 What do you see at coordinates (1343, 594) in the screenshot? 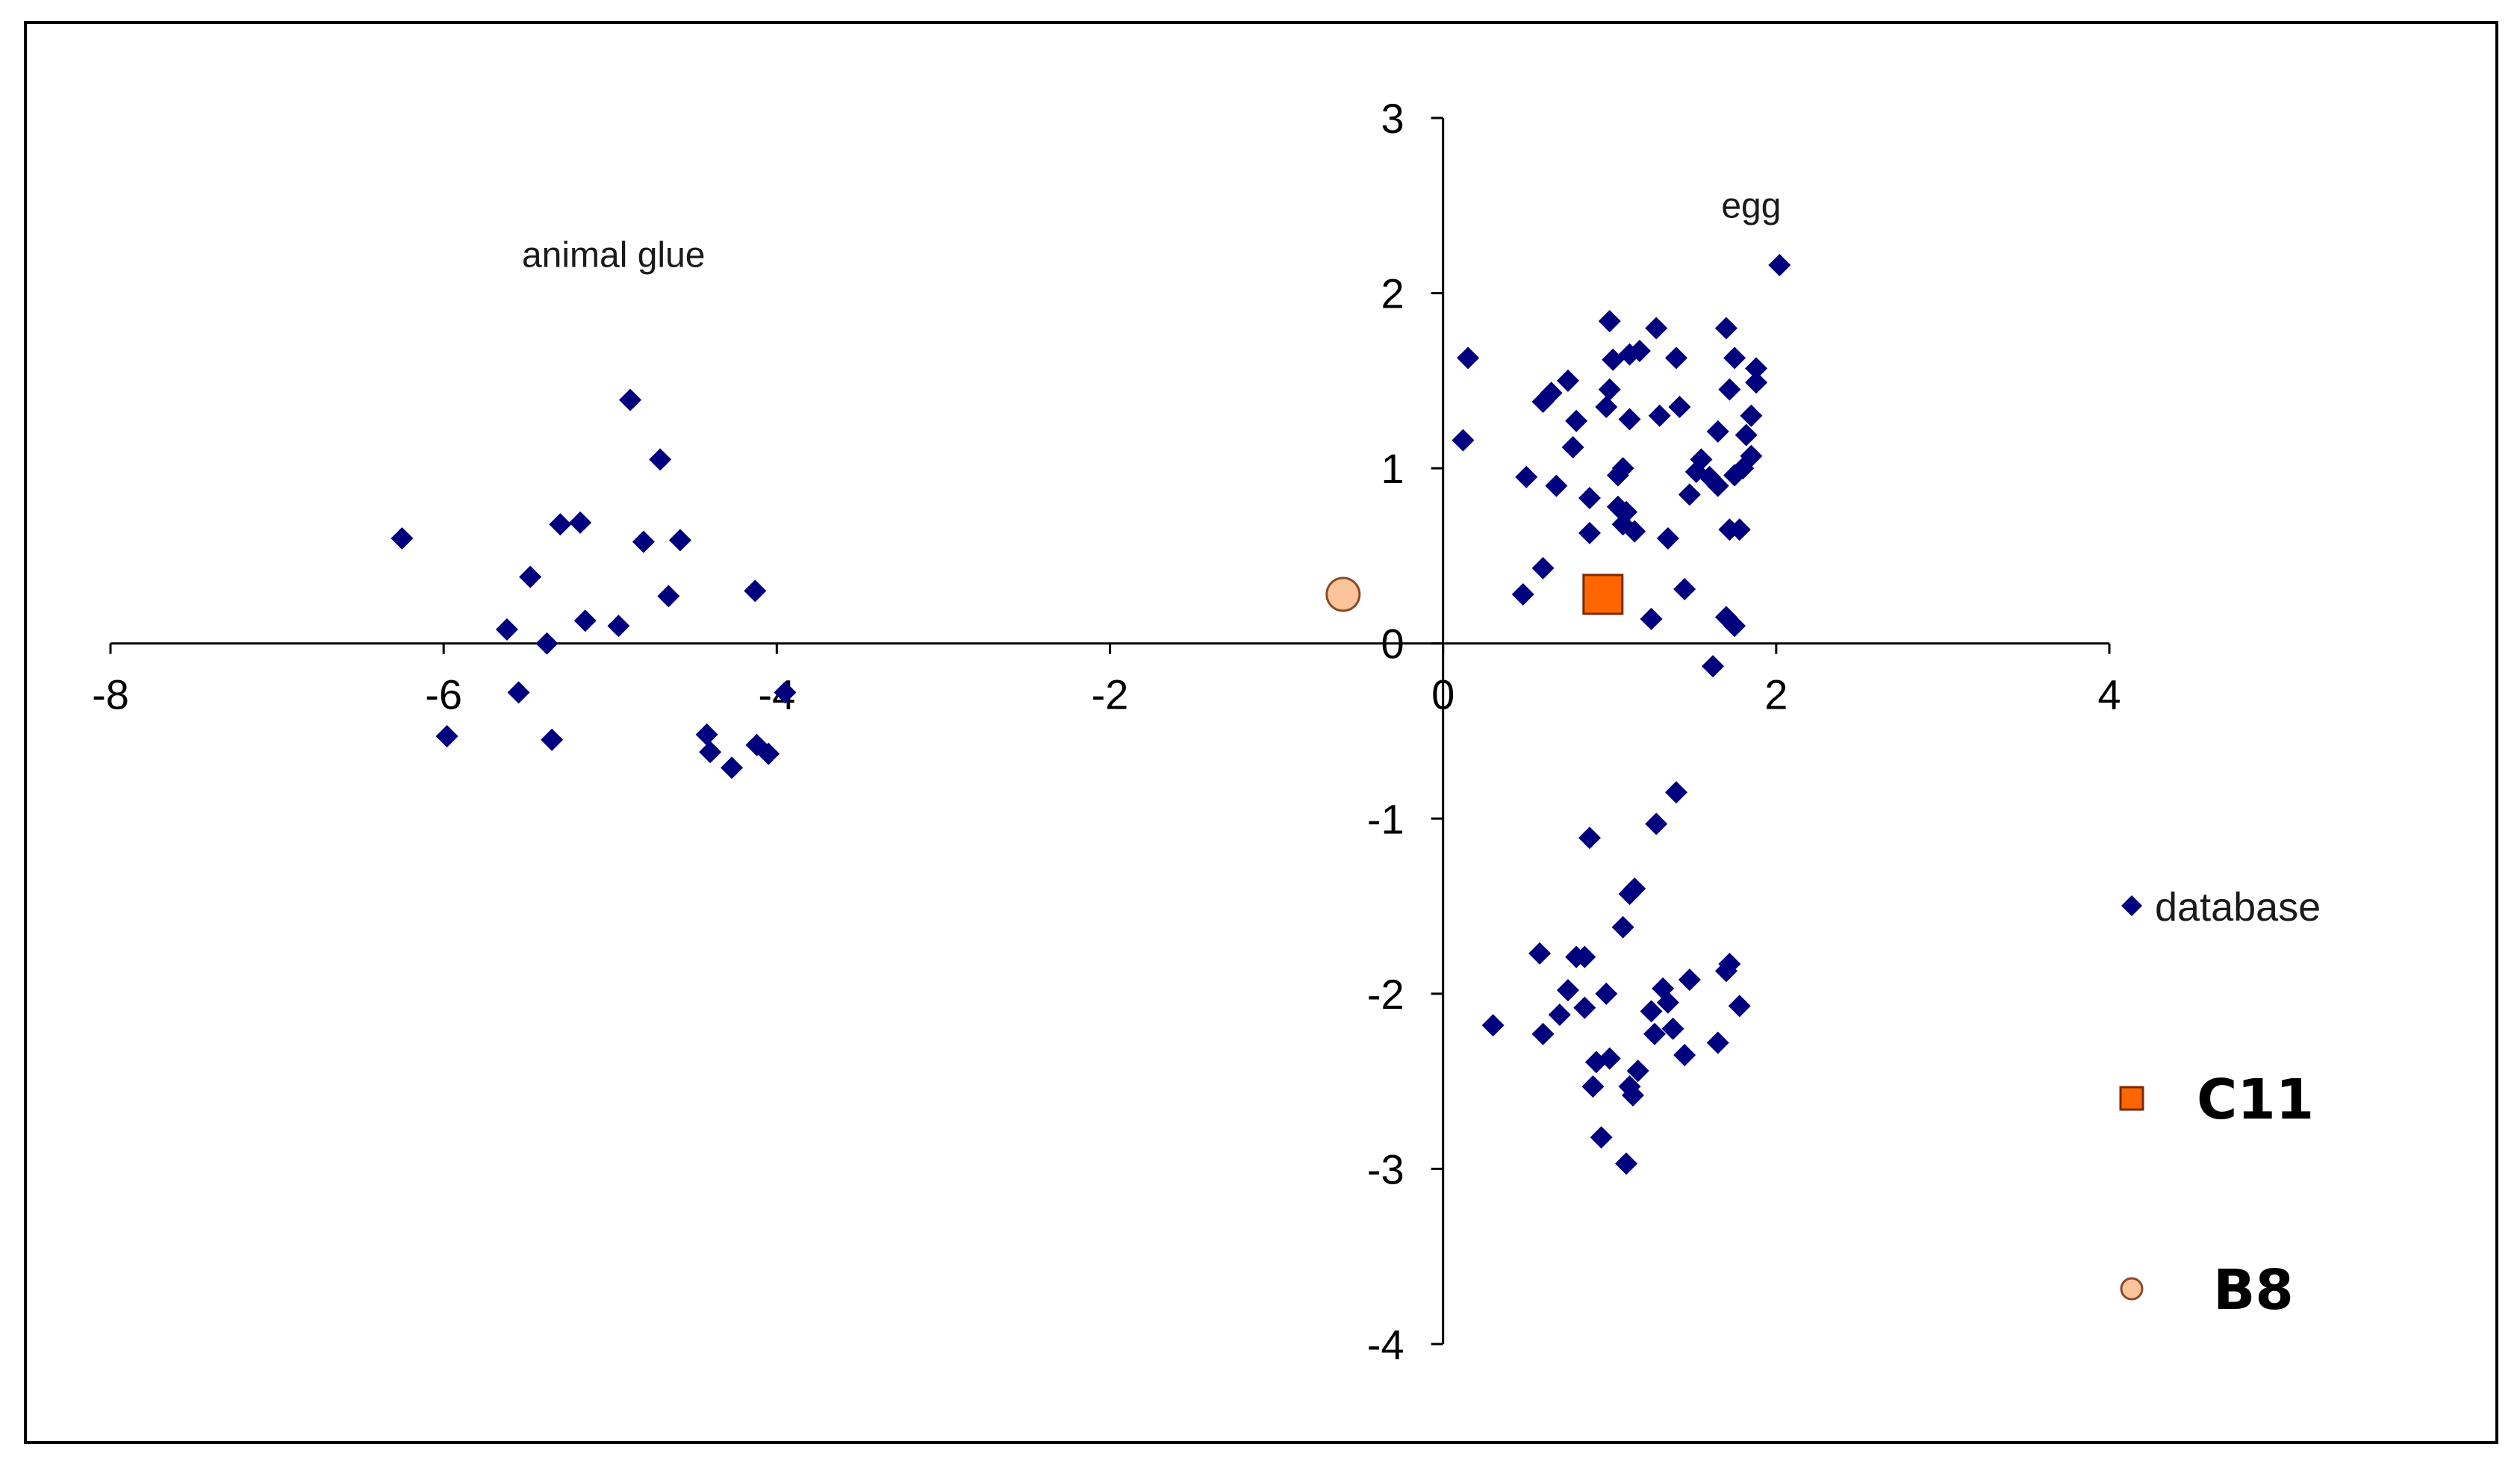
I see `point-b8` at bounding box center [1343, 594].